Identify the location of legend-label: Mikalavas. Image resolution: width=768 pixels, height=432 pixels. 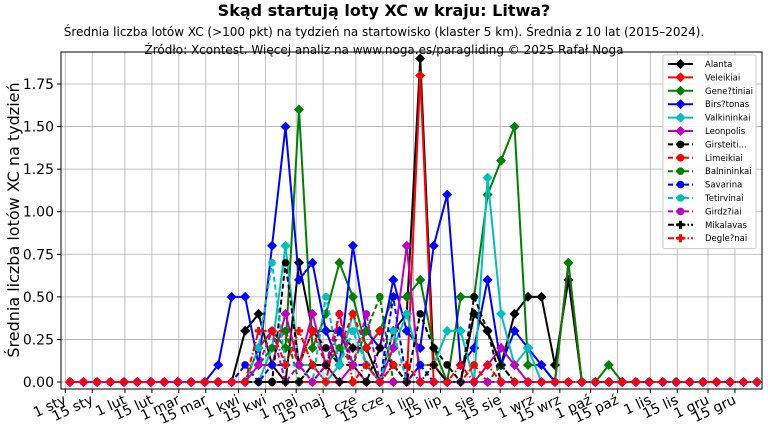
(726, 226).